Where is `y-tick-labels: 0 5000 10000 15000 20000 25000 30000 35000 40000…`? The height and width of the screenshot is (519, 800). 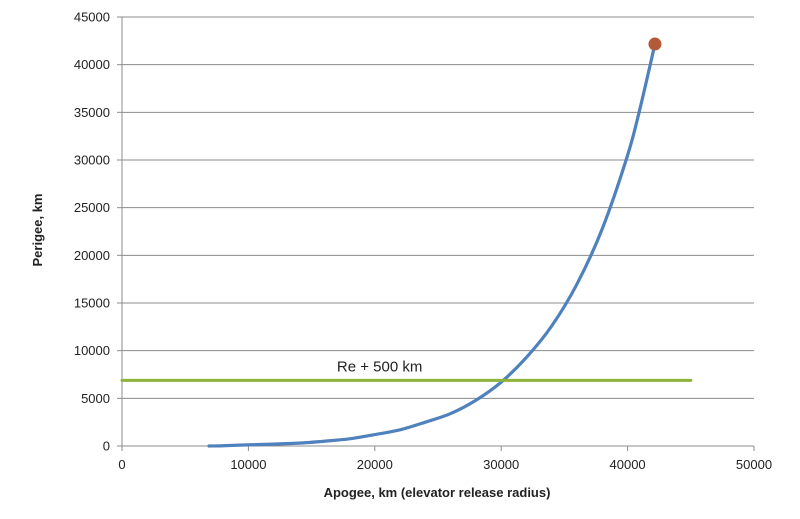
y-tick-labels: 0 5000 10000 15000 20000 25000 30000 35000 40000… is located at coordinates (92, 232).